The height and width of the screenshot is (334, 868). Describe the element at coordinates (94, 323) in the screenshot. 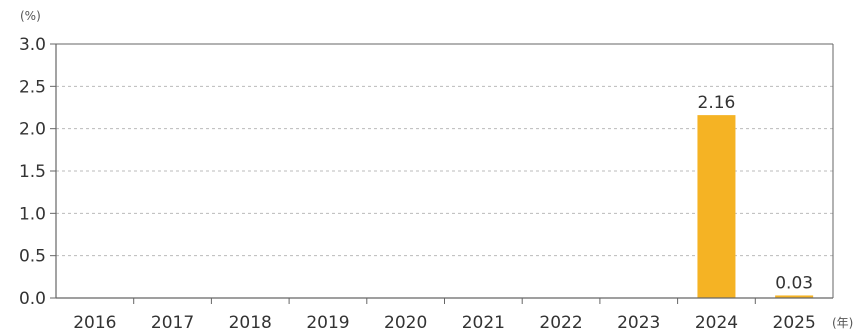

I see `x-tick-label: 2016` at that location.